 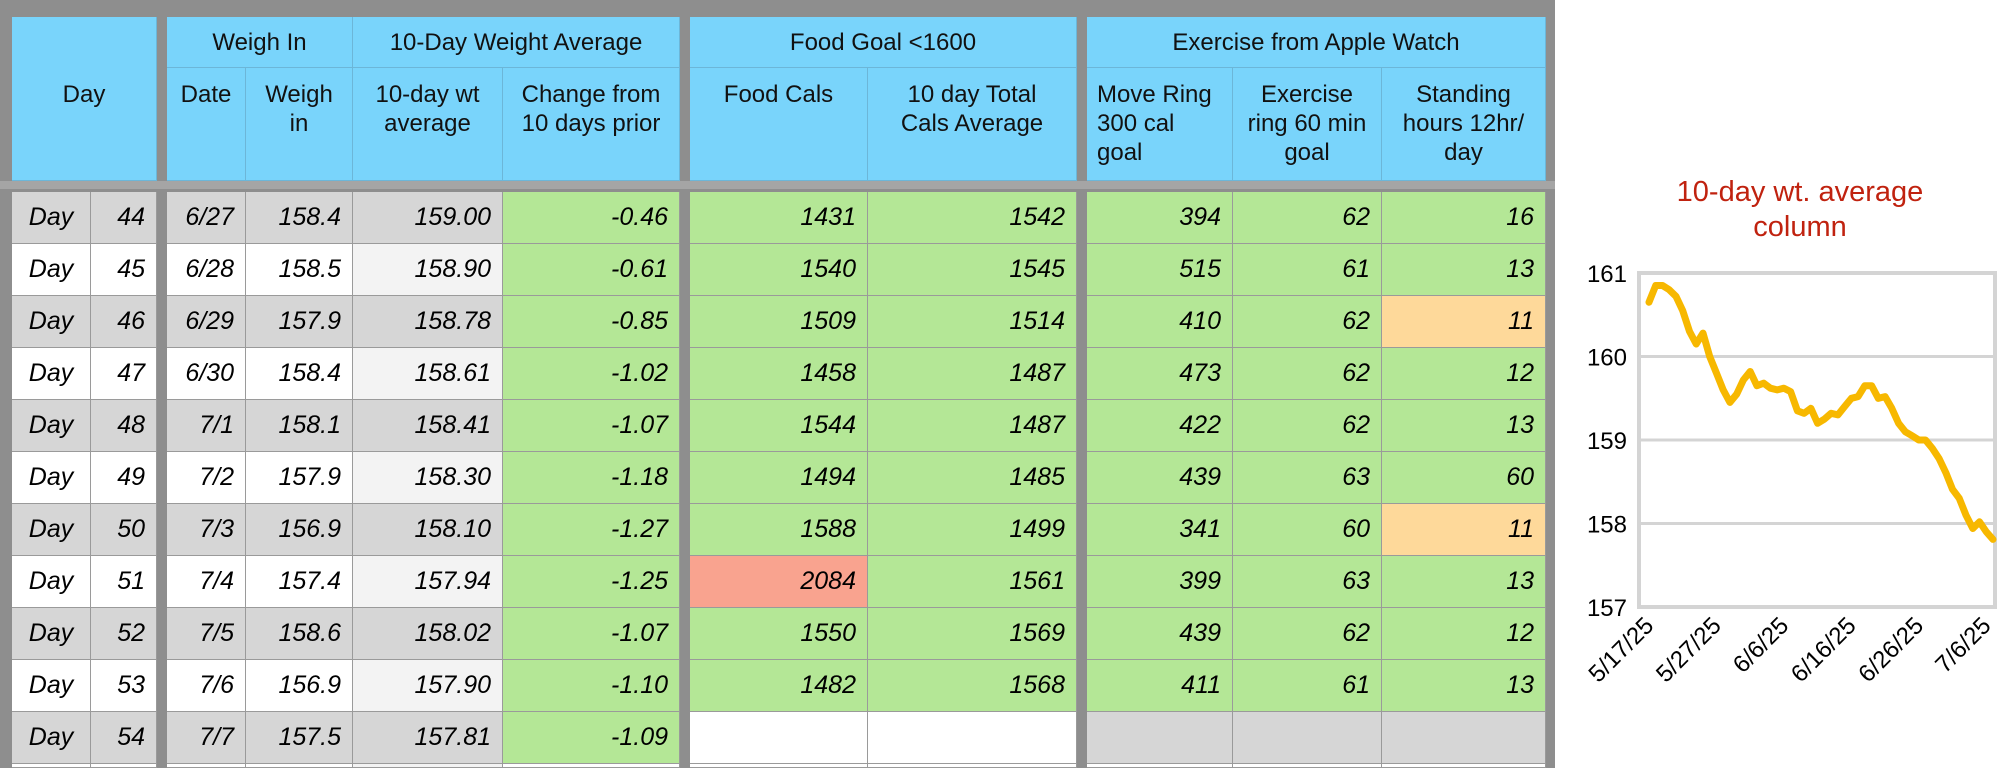 I want to click on food-cals-cell: 1588, so click(x=779, y=530).